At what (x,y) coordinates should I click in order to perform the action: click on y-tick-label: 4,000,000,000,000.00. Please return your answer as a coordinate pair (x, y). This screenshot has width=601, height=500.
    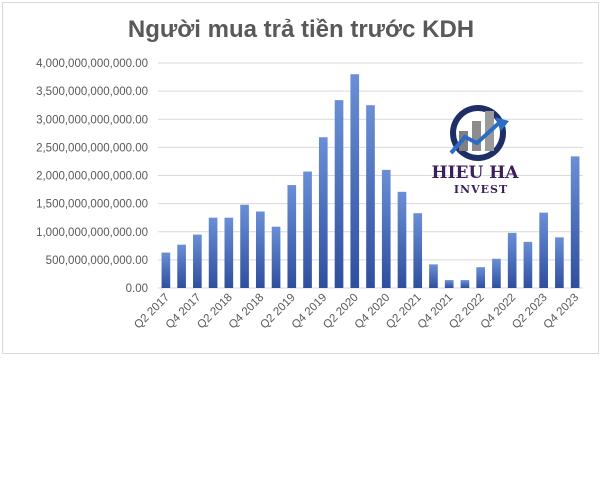
    Looking at the image, I should click on (92, 64).